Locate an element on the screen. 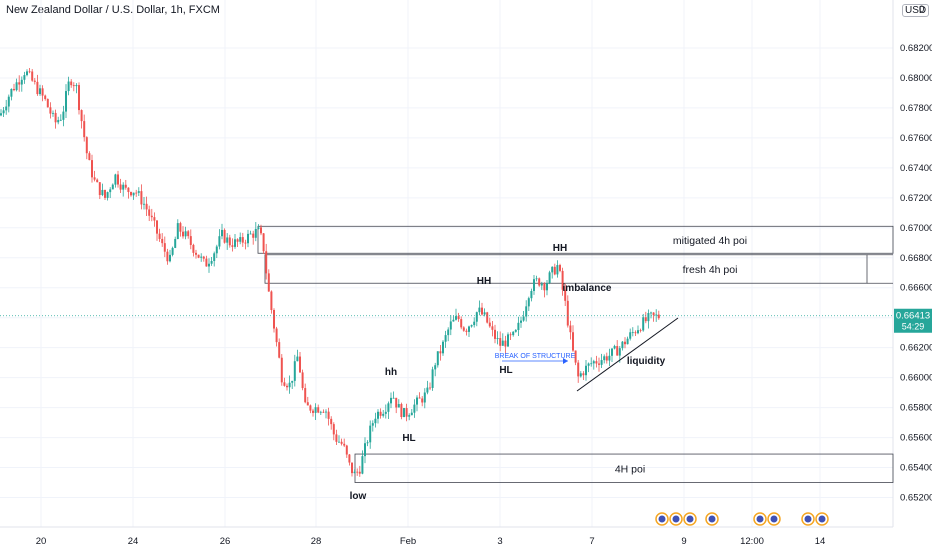 This screenshot has width=932, height=550. y-tick-label: 0.68200 is located at coordinates (916, 48).